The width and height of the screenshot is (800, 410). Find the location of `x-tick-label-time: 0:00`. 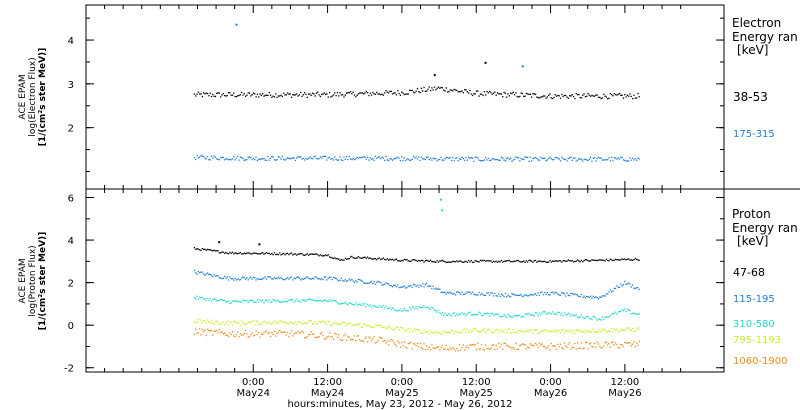

x-tick-label-time: 0:00 is located at coordinates (253, 382).